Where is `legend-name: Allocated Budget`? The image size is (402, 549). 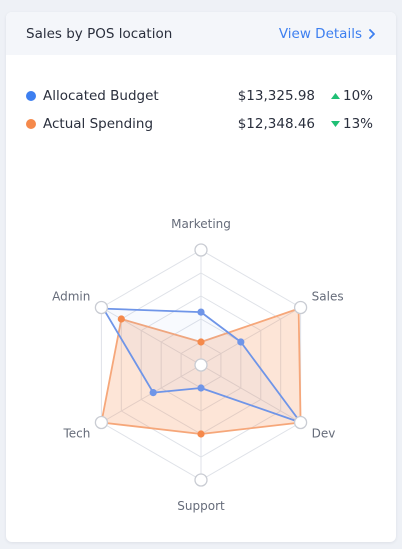 legend-name: Allocated Budget is located at coordinates (101, 96).